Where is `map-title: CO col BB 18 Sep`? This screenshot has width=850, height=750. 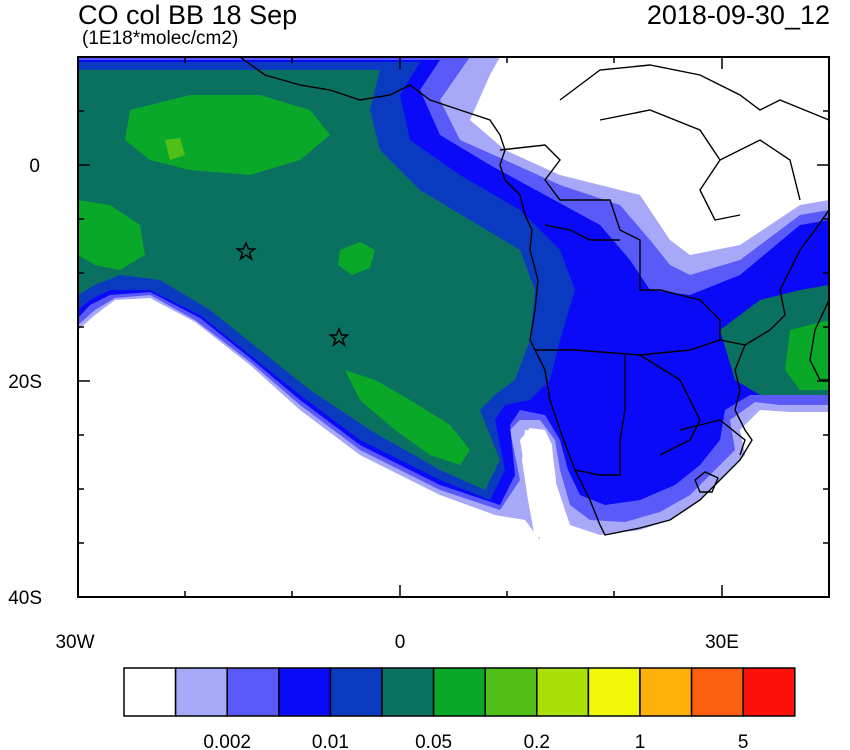 map-title: CO col BB 18 Sep is located at coordinates (188, 15).